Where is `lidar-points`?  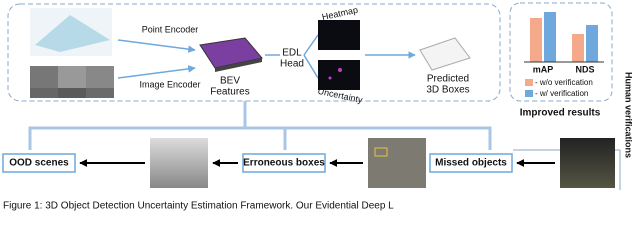
lidar-points is located at coordinates (72, 33).